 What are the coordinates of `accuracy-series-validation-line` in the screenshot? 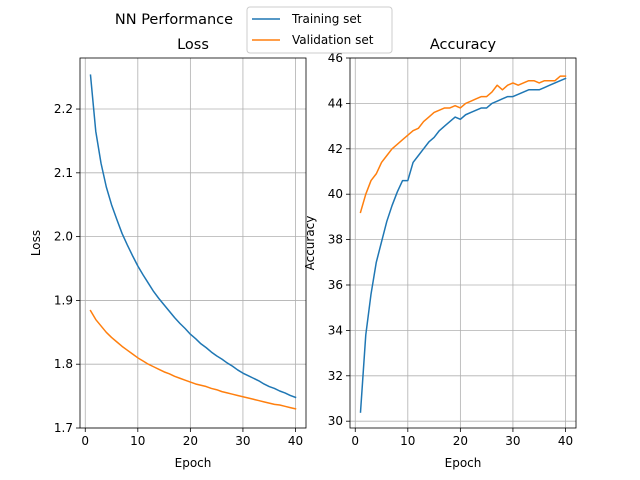 It's located at (463, 144).